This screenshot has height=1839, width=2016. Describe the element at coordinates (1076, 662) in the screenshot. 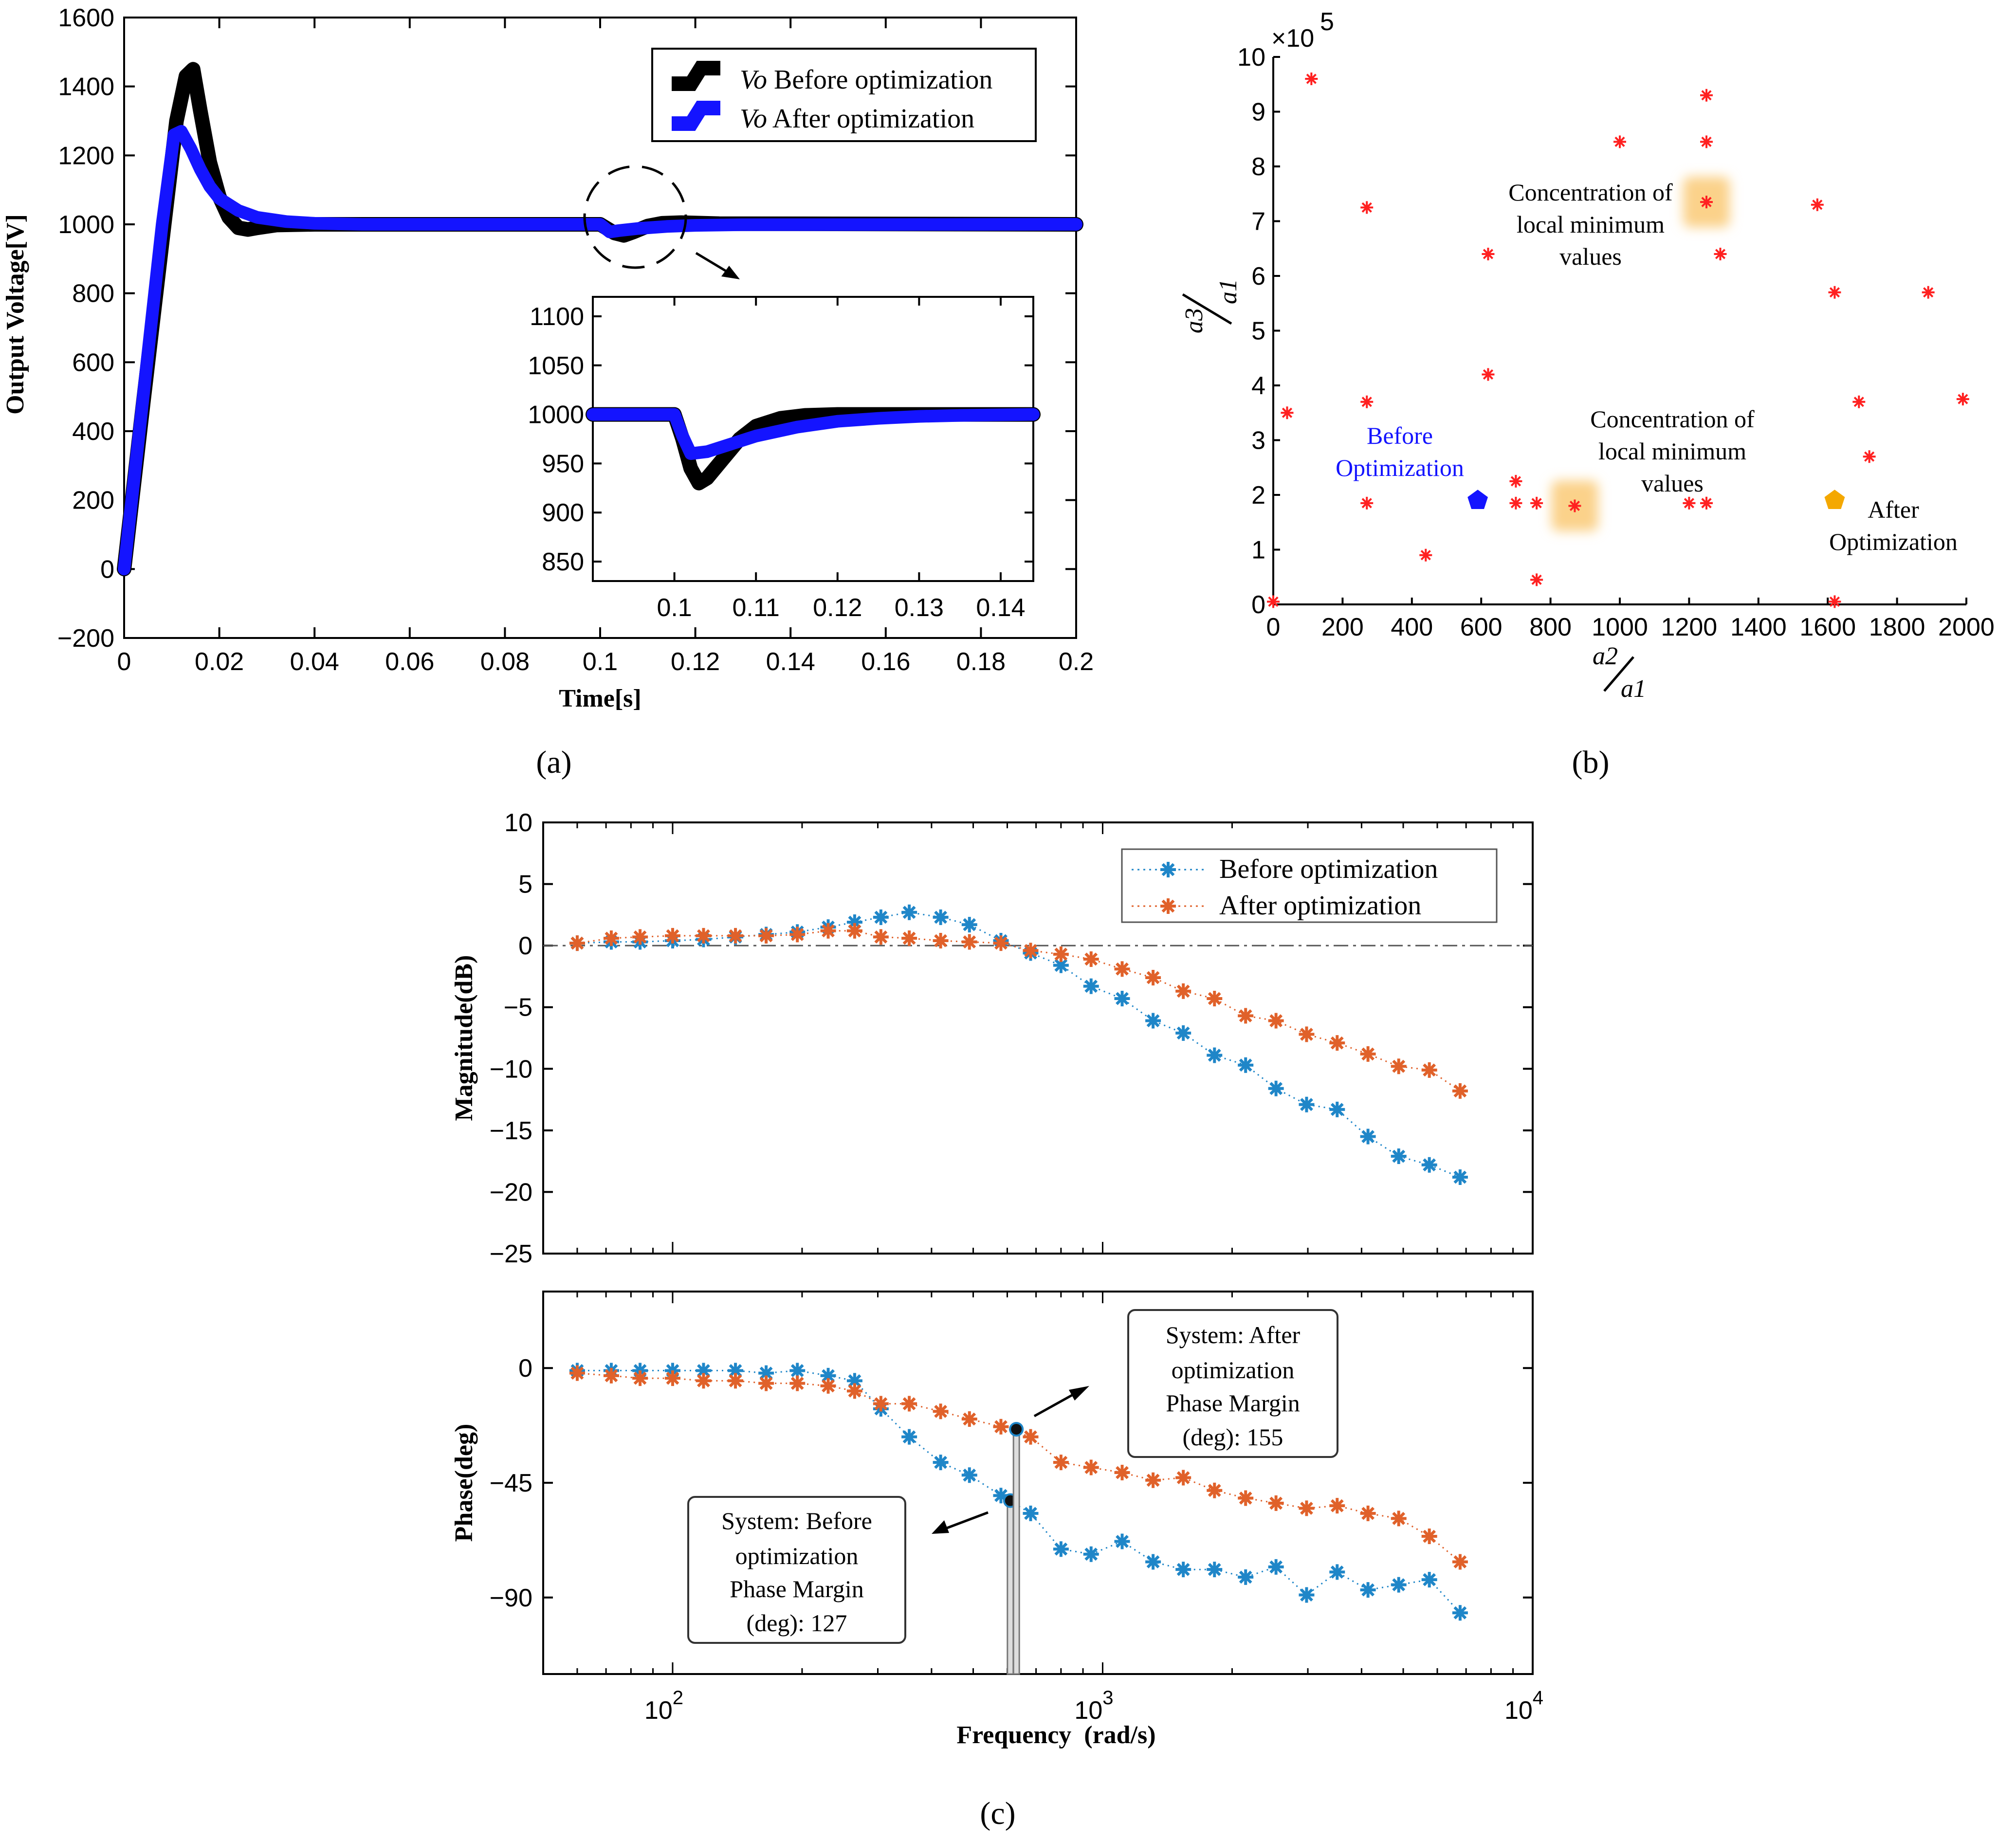

I see `x-tick-label: 0.2` at that location.